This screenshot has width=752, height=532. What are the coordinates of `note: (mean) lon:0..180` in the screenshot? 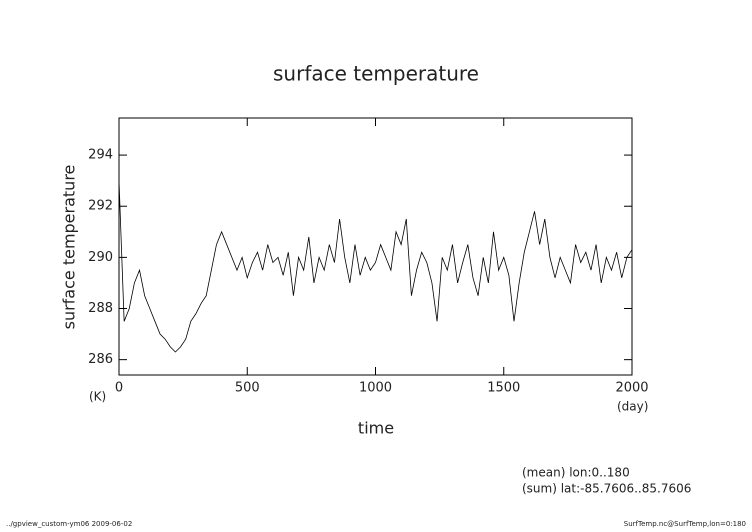 It's located at (576, 473).